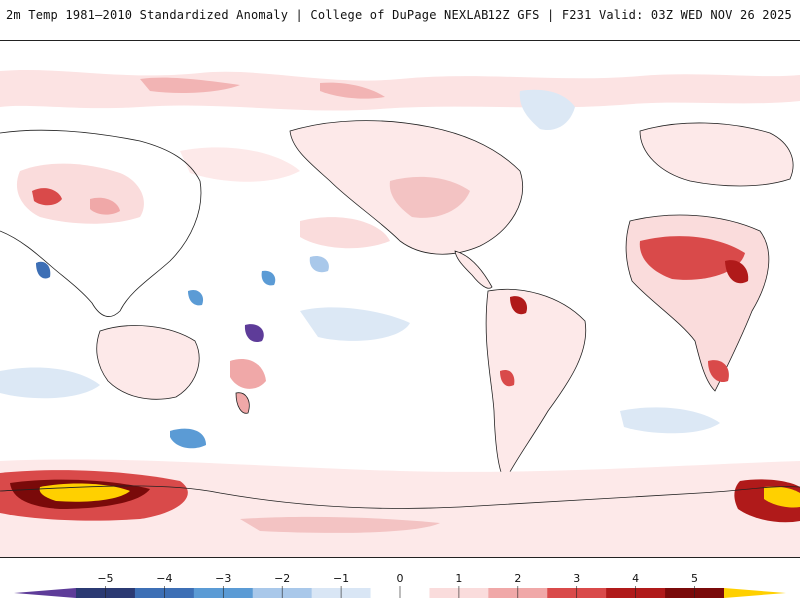 This screenshot has height=600, width=800. I want to click on usa-warm-patch, so click(429, 197).